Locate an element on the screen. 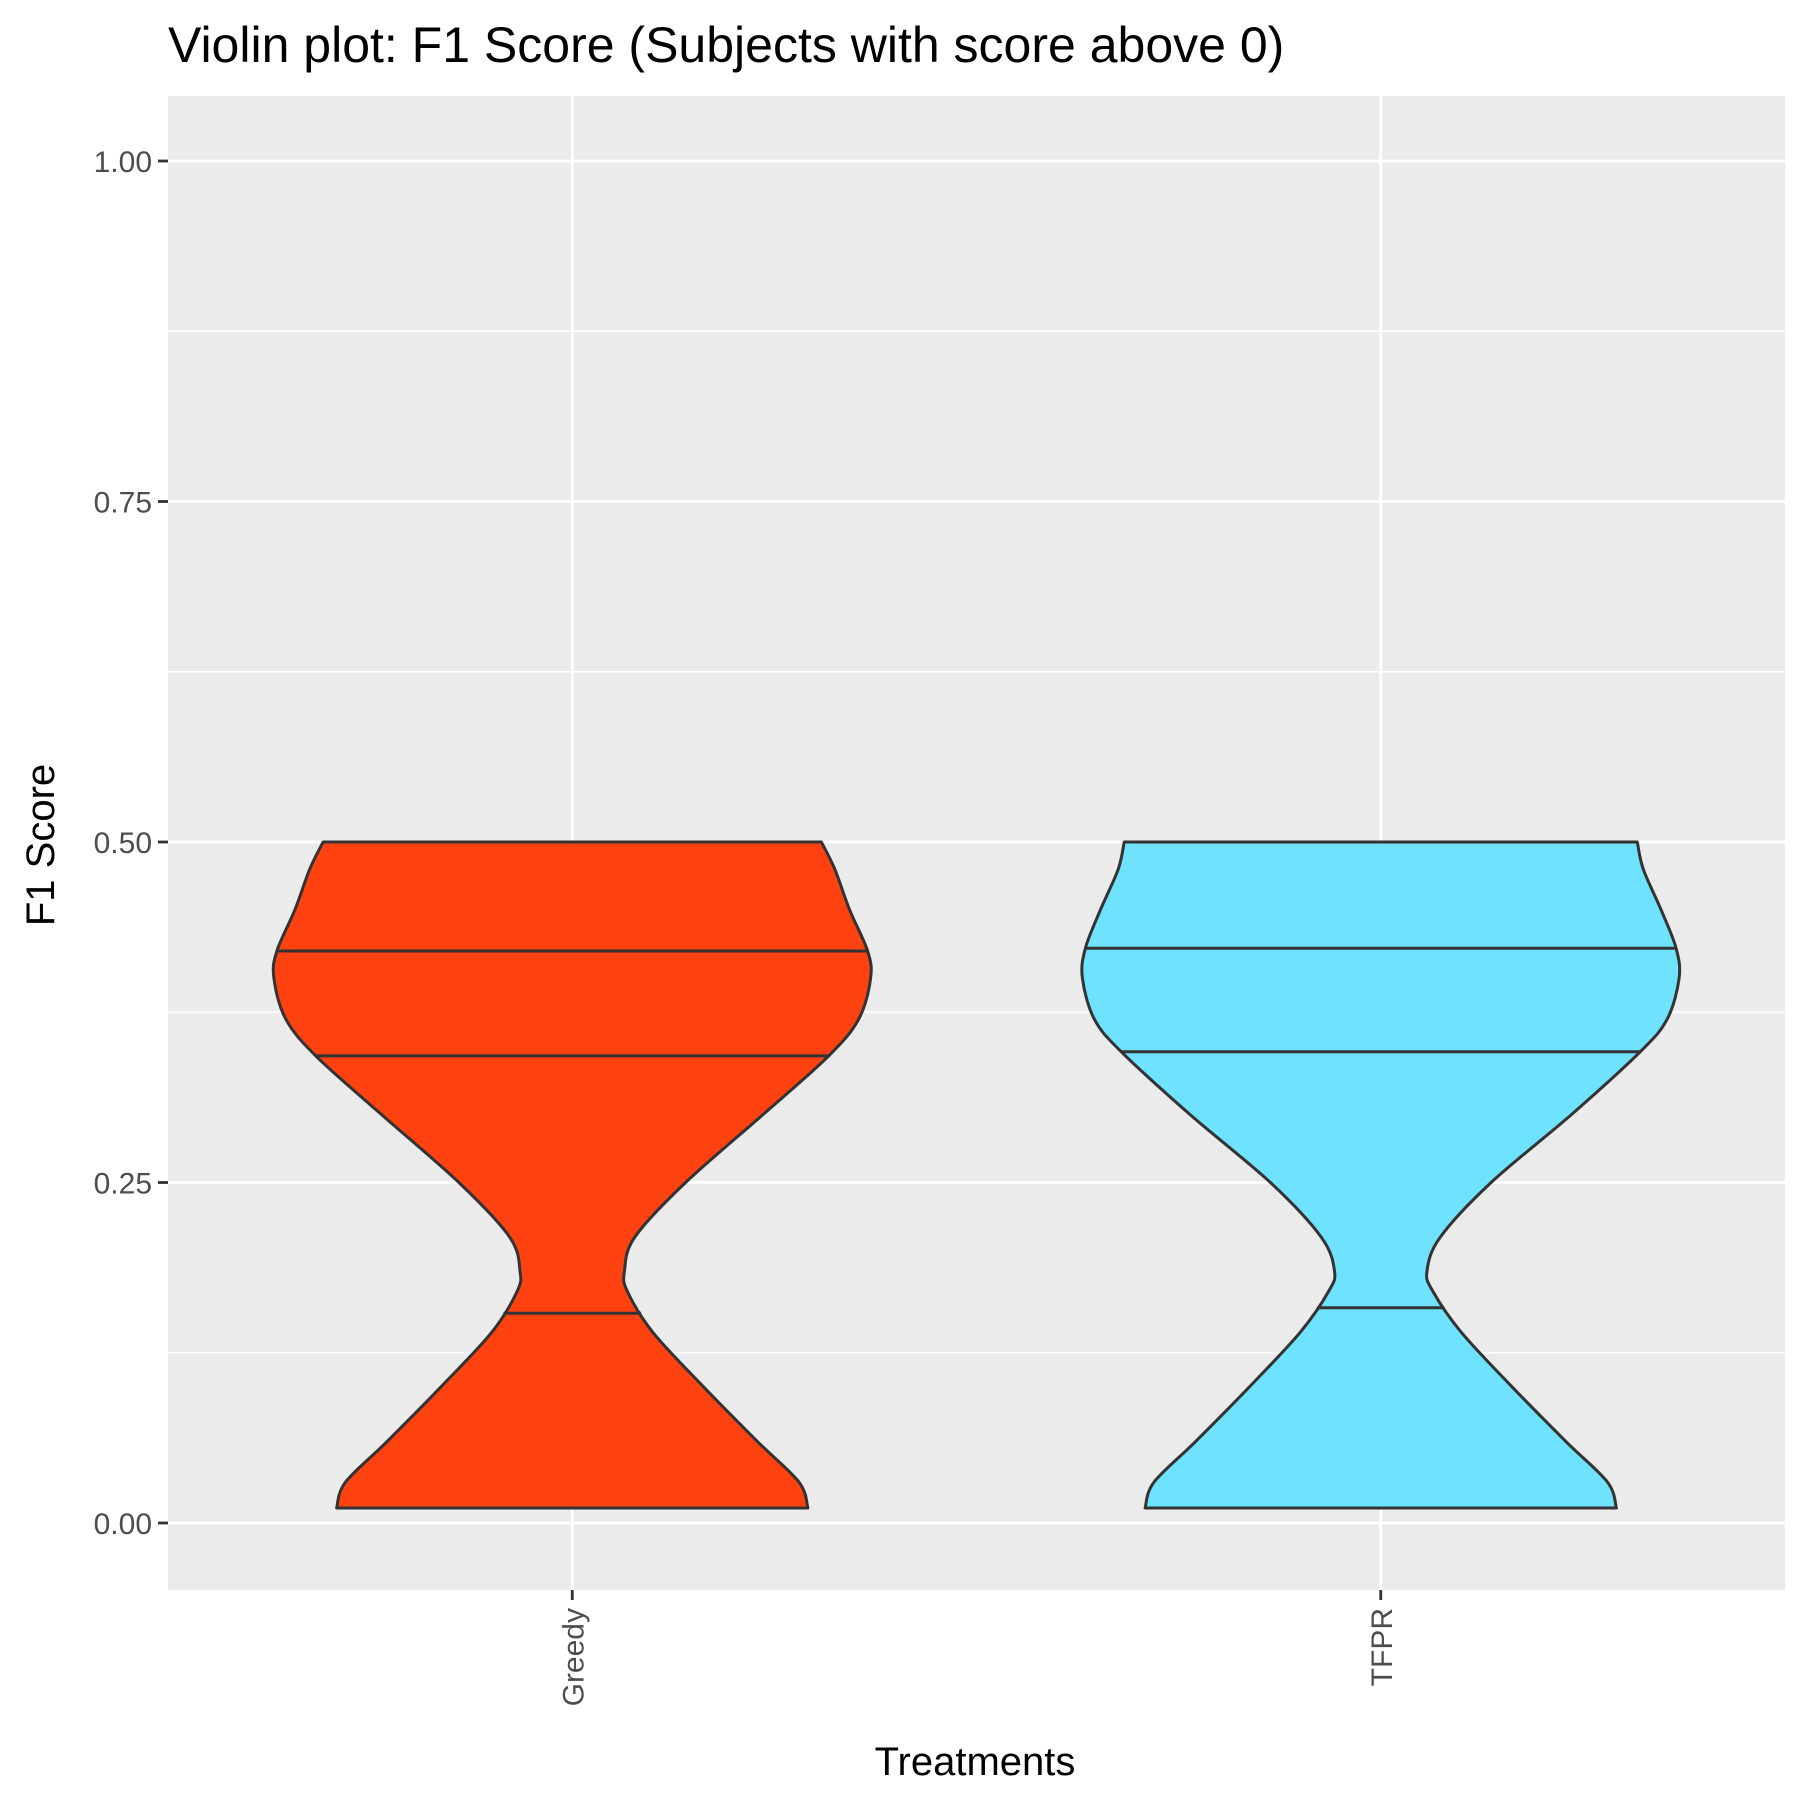  y-tick-label: 0.75 is located at coordinates (123, 503).